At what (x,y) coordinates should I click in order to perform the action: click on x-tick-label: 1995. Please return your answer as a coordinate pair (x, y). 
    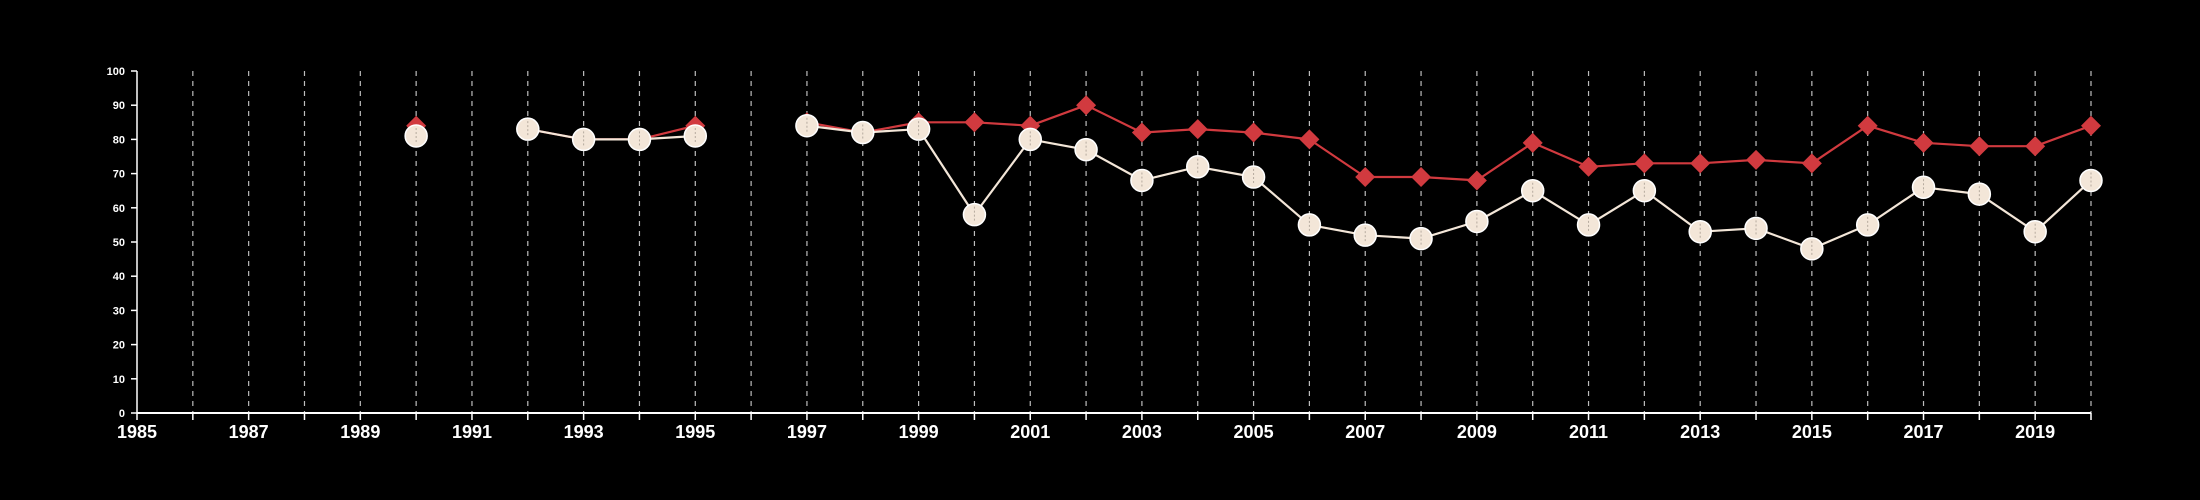
    Looking at the image, I should click on (695, 432).